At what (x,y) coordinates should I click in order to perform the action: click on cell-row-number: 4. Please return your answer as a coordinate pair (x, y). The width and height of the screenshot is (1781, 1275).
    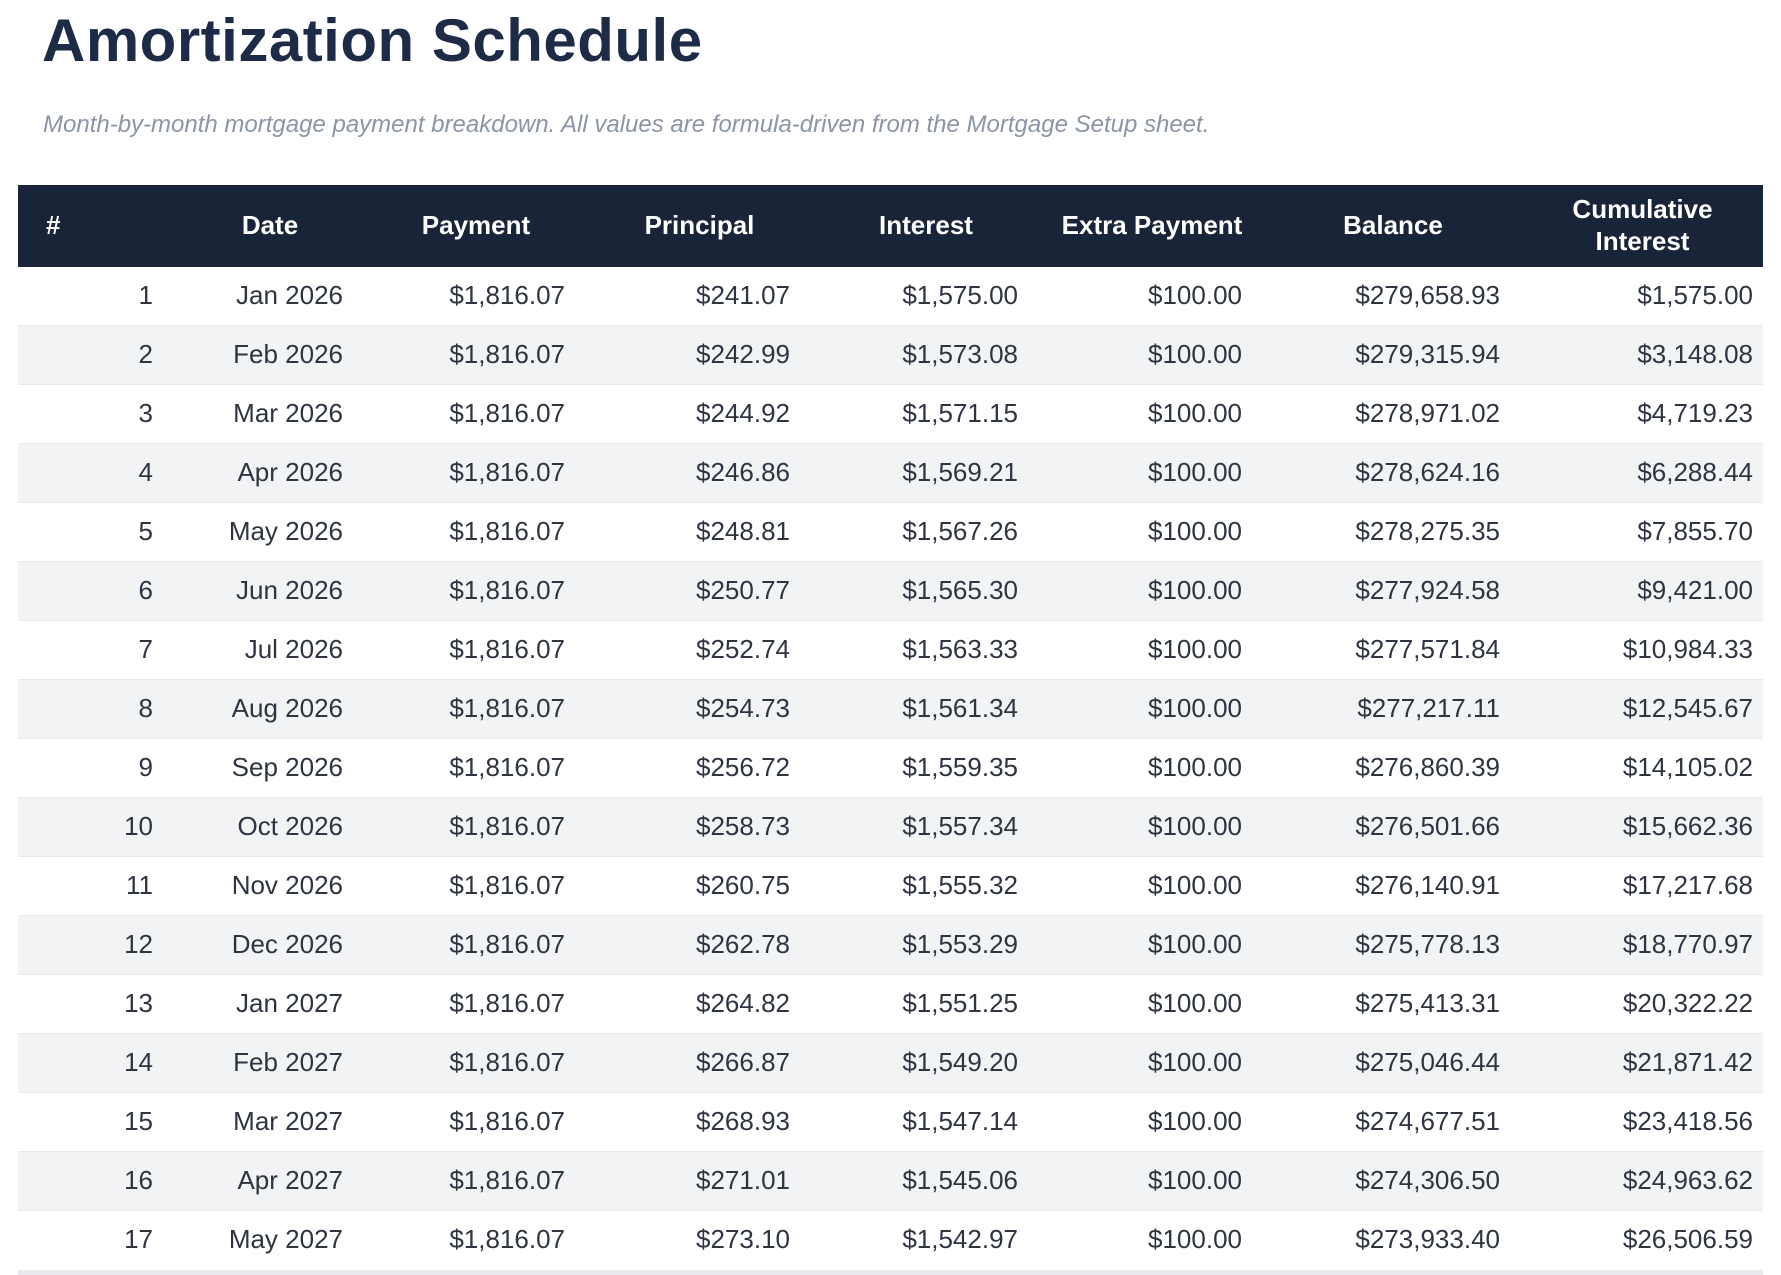
    Looking at the image, I should click on (96, 472).